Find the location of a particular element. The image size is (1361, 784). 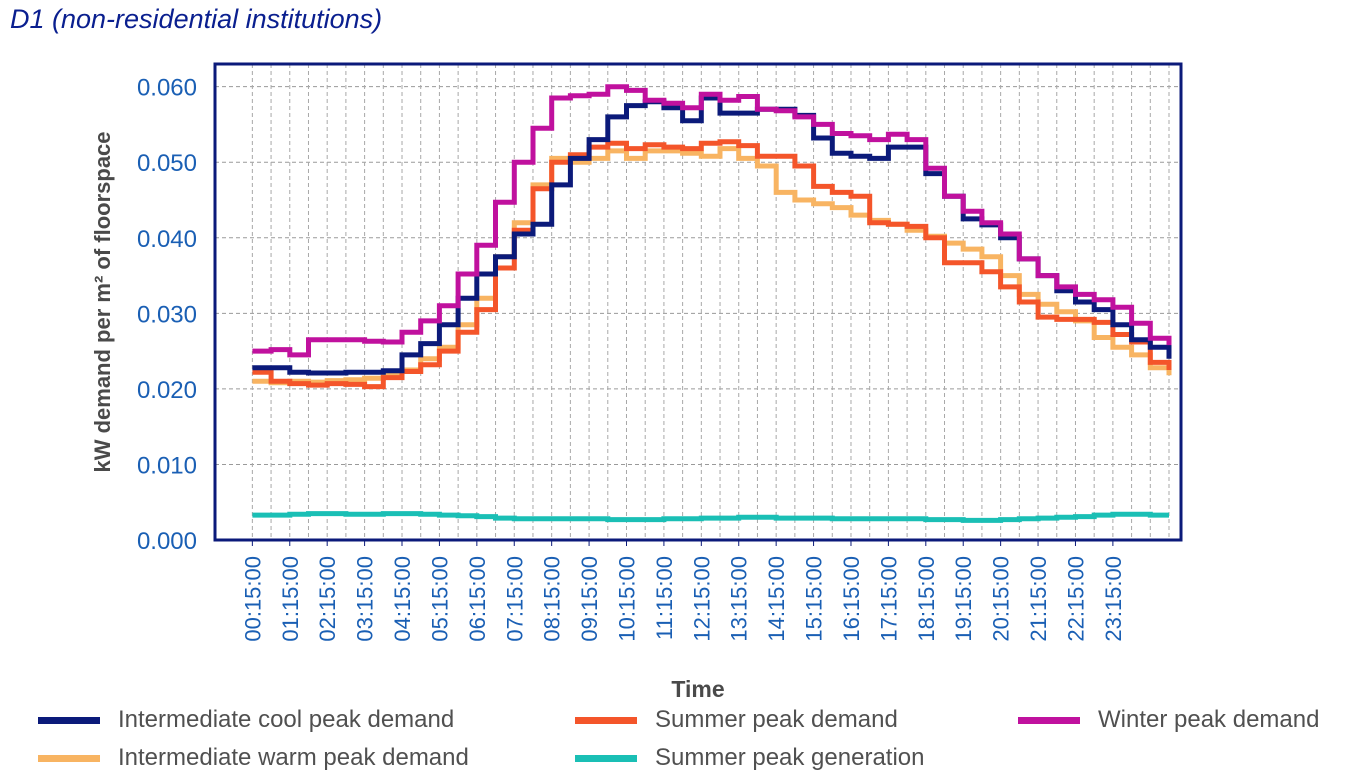

legend-item: Intermediate cool peak demand is located at coordinates (246, 720).